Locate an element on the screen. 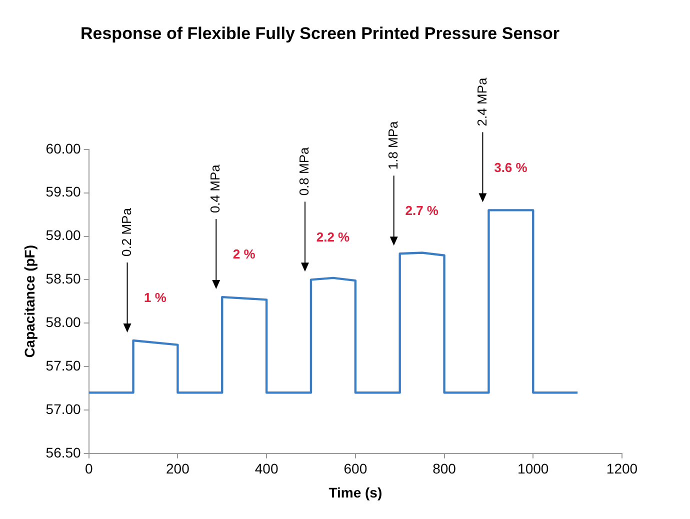 The height and width of the screenshot is (519, 690). text: 2.4 MPa is located at coordinates (482, 101).